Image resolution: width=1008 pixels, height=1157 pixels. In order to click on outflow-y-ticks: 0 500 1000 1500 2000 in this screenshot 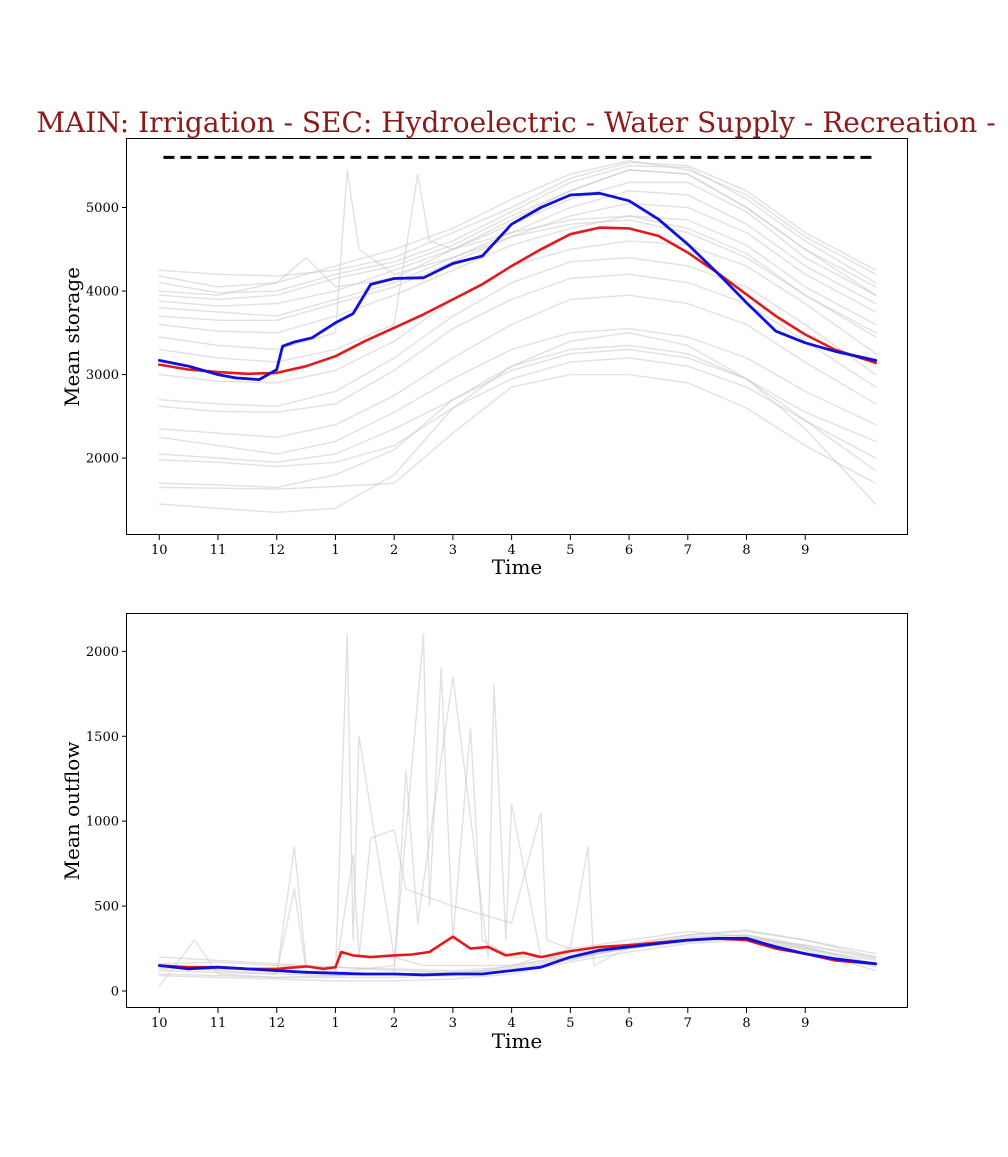, I will do `click(106, 822)`.